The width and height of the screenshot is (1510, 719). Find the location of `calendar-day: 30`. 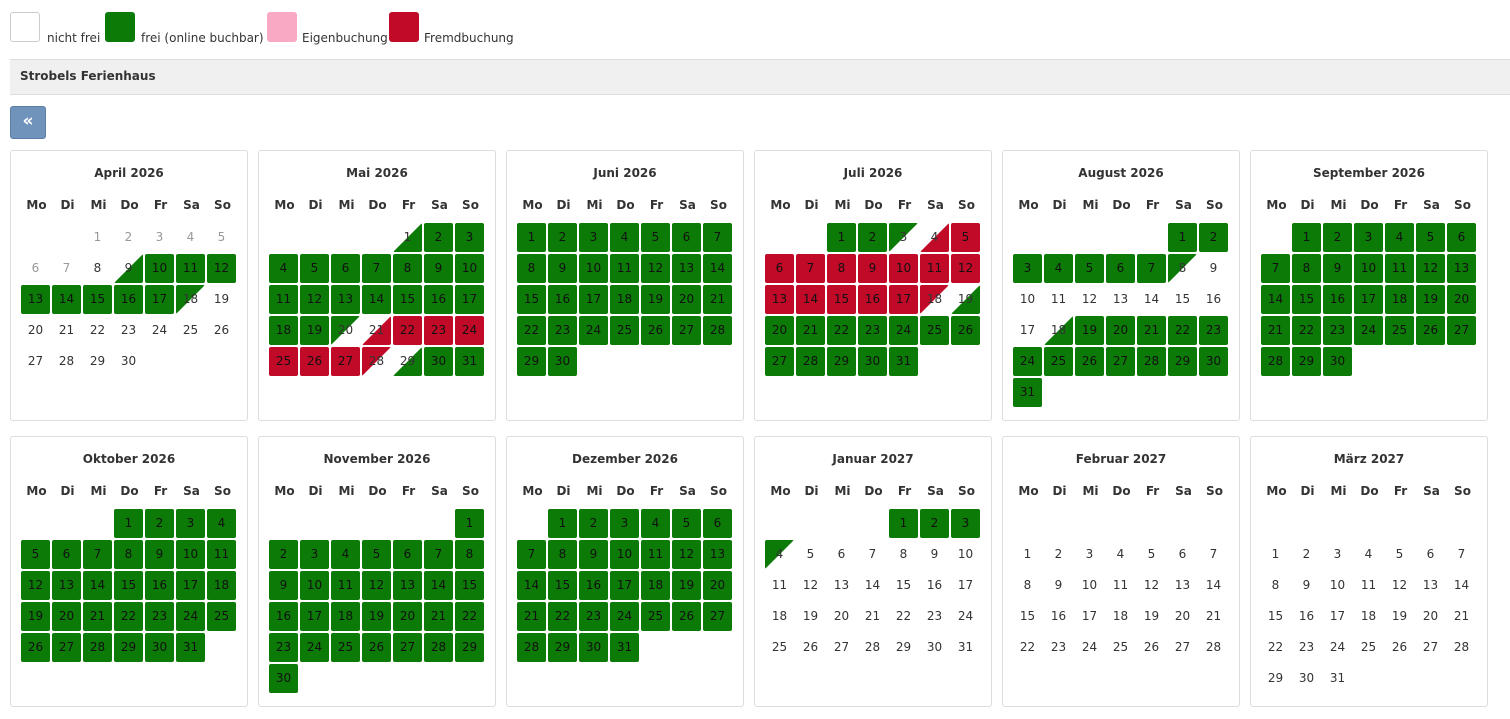

calendar-day: 30 is located at coordinates (438, 361).